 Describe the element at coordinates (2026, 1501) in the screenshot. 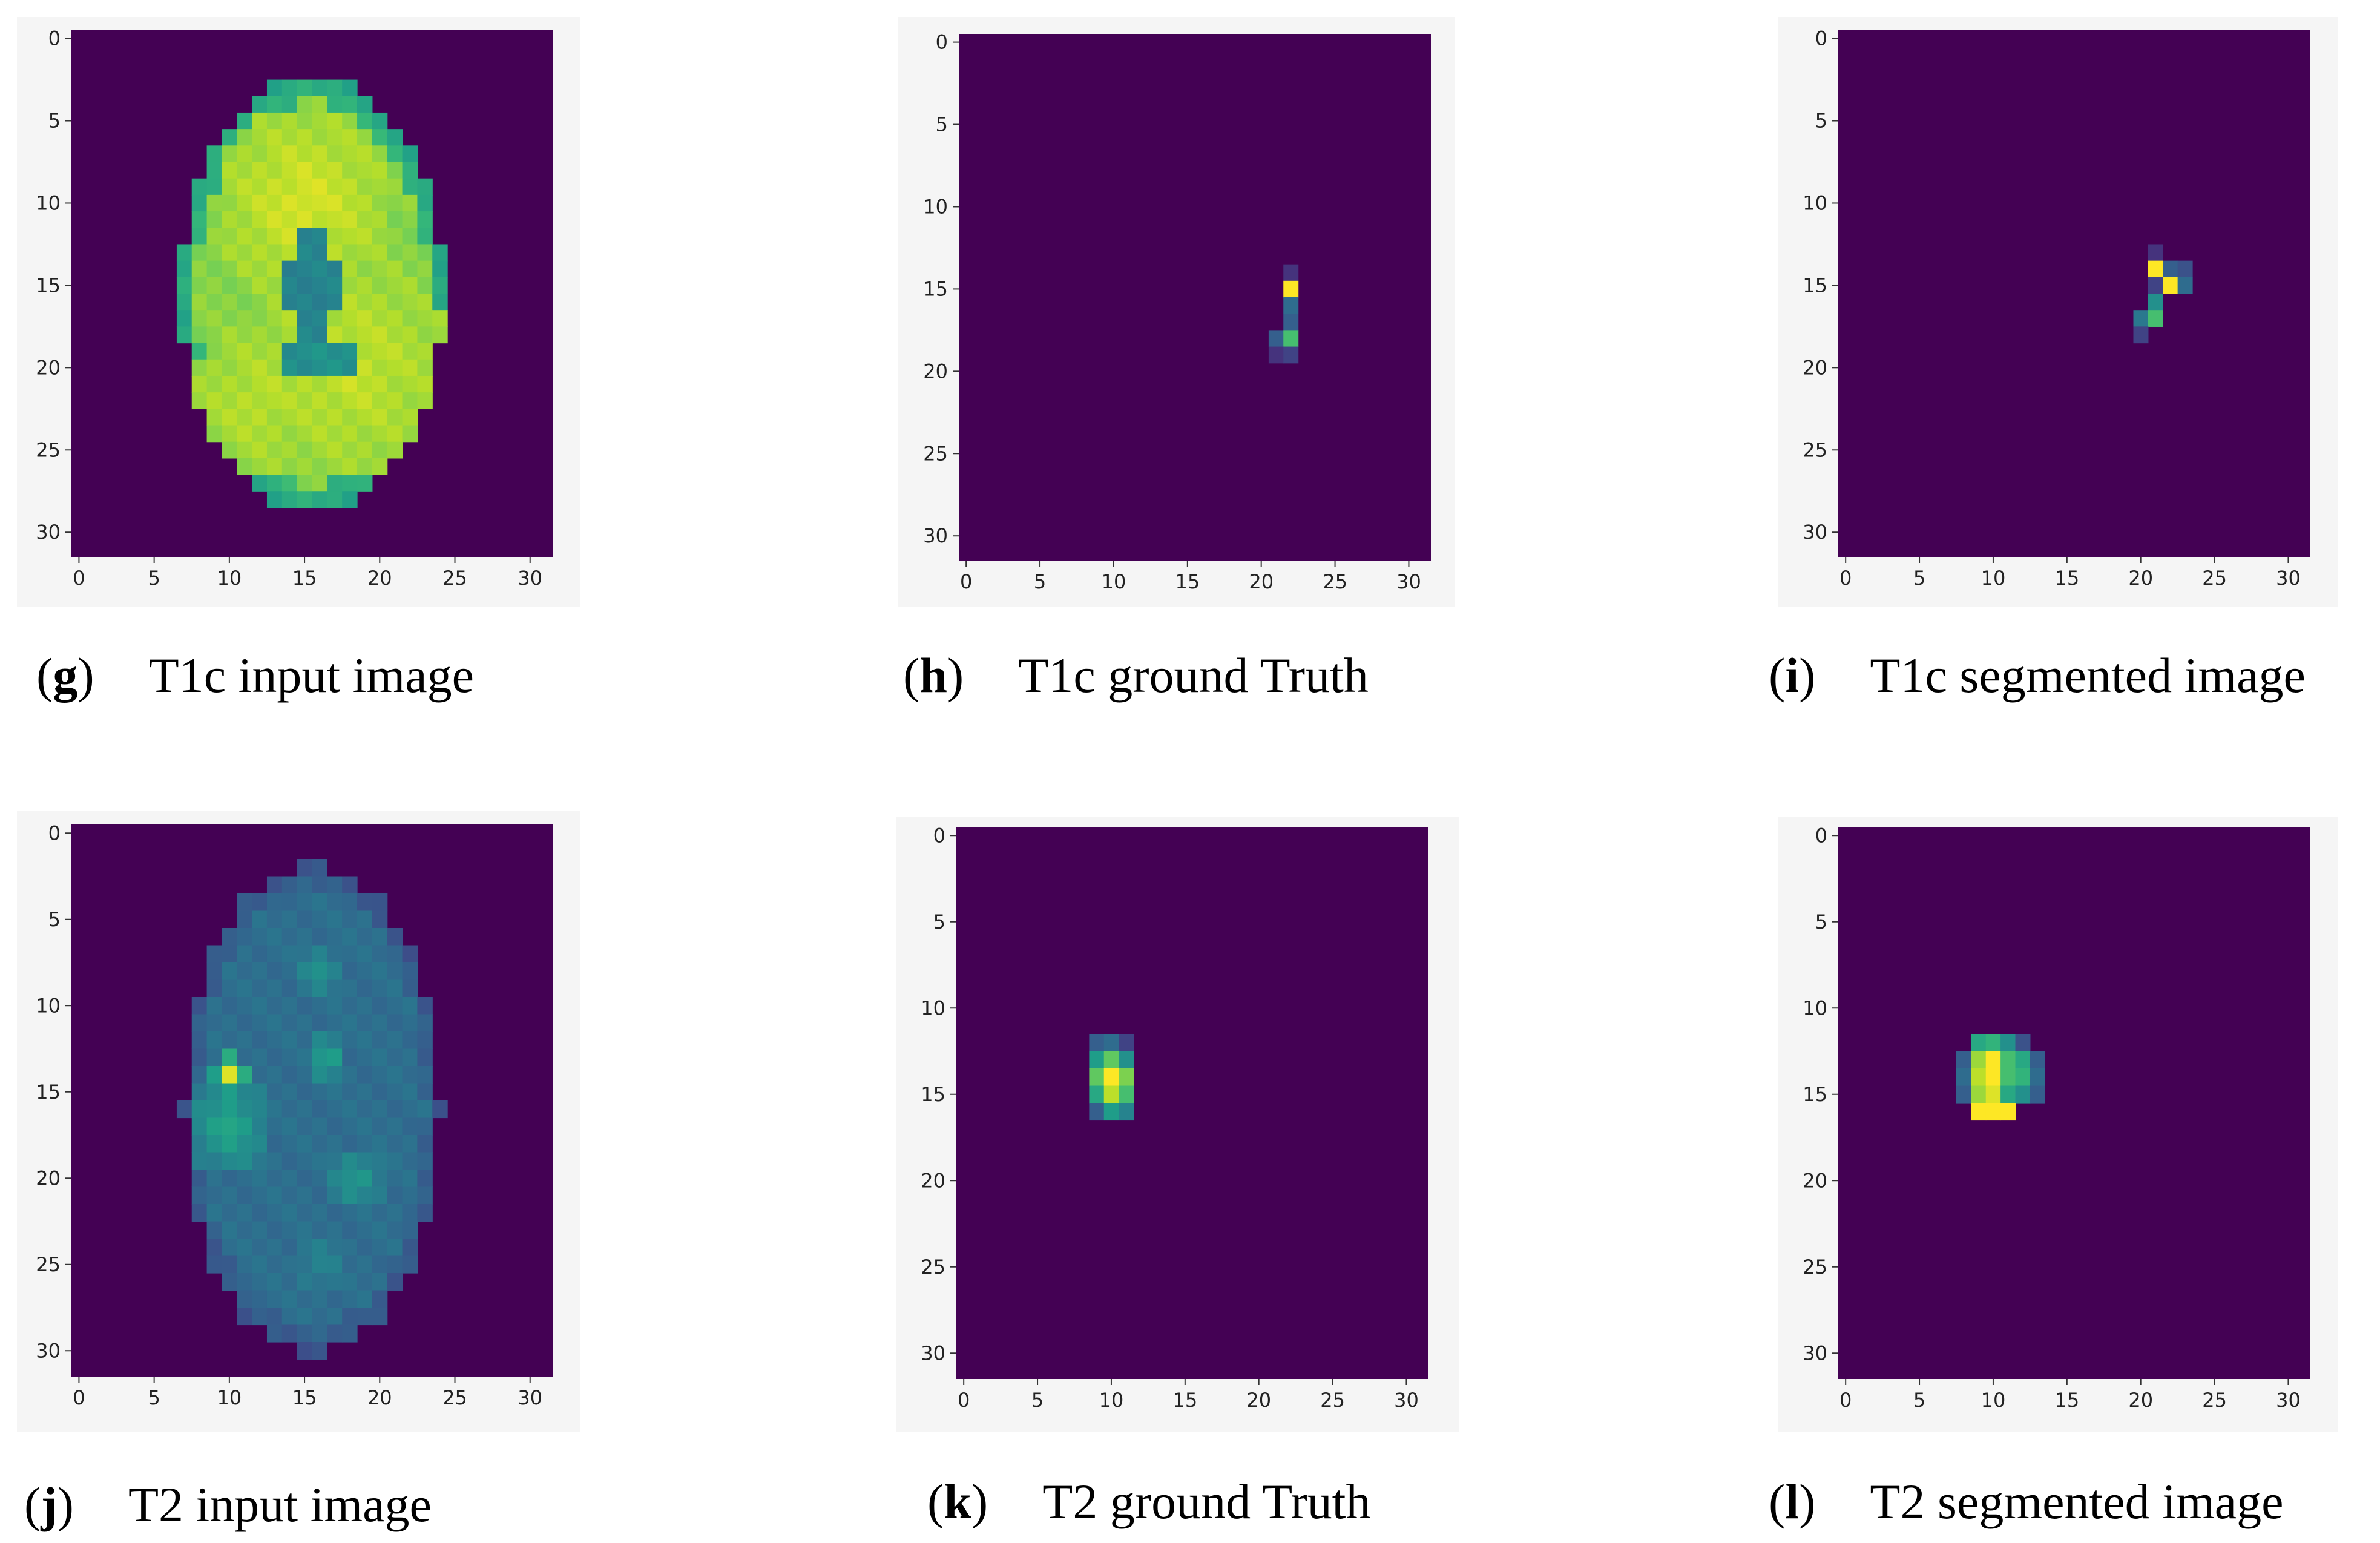

I see `caption-l: (l) T2 segmented image` at that location.